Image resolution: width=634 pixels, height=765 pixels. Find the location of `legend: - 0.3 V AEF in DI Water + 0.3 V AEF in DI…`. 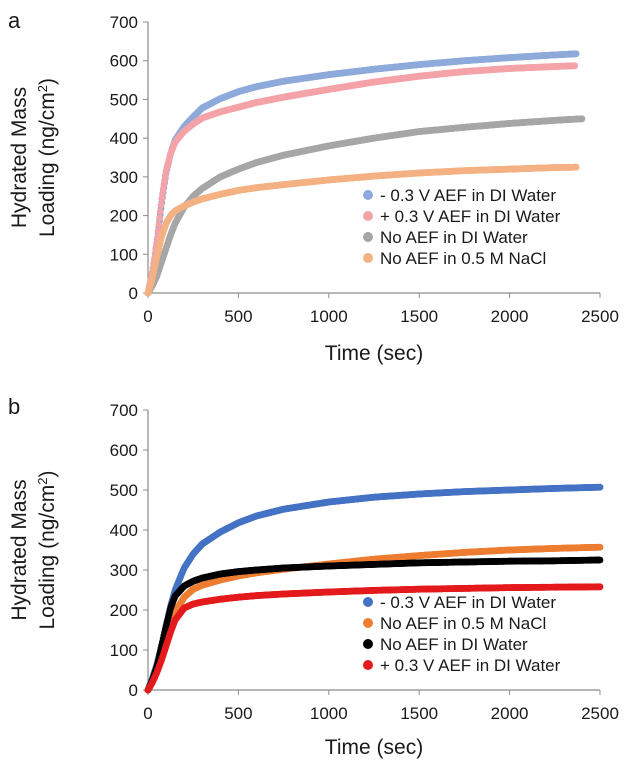

legend: - 0.3 V AEF in DI Water + 0.3 V AEF in DI… is located at coordinates (462, 227).